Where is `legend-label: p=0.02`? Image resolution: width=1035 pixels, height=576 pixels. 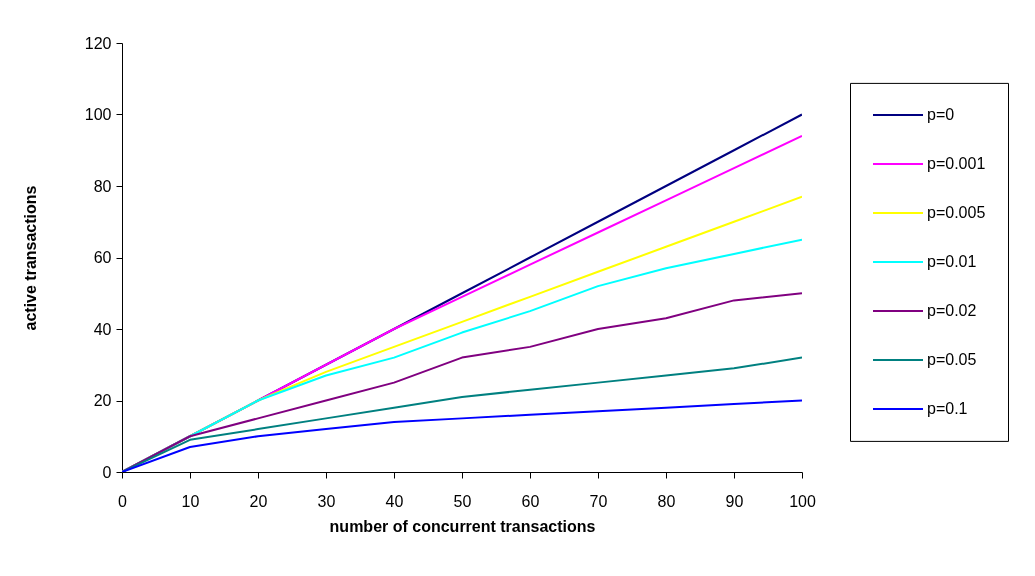 legend-label: p=0.02 is located at coordinates (952, 310).